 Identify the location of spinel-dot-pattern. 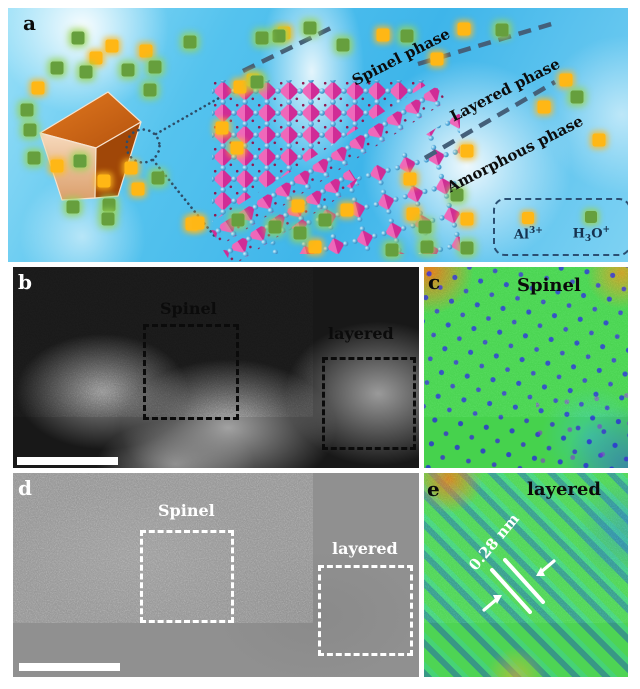
(526, 367).